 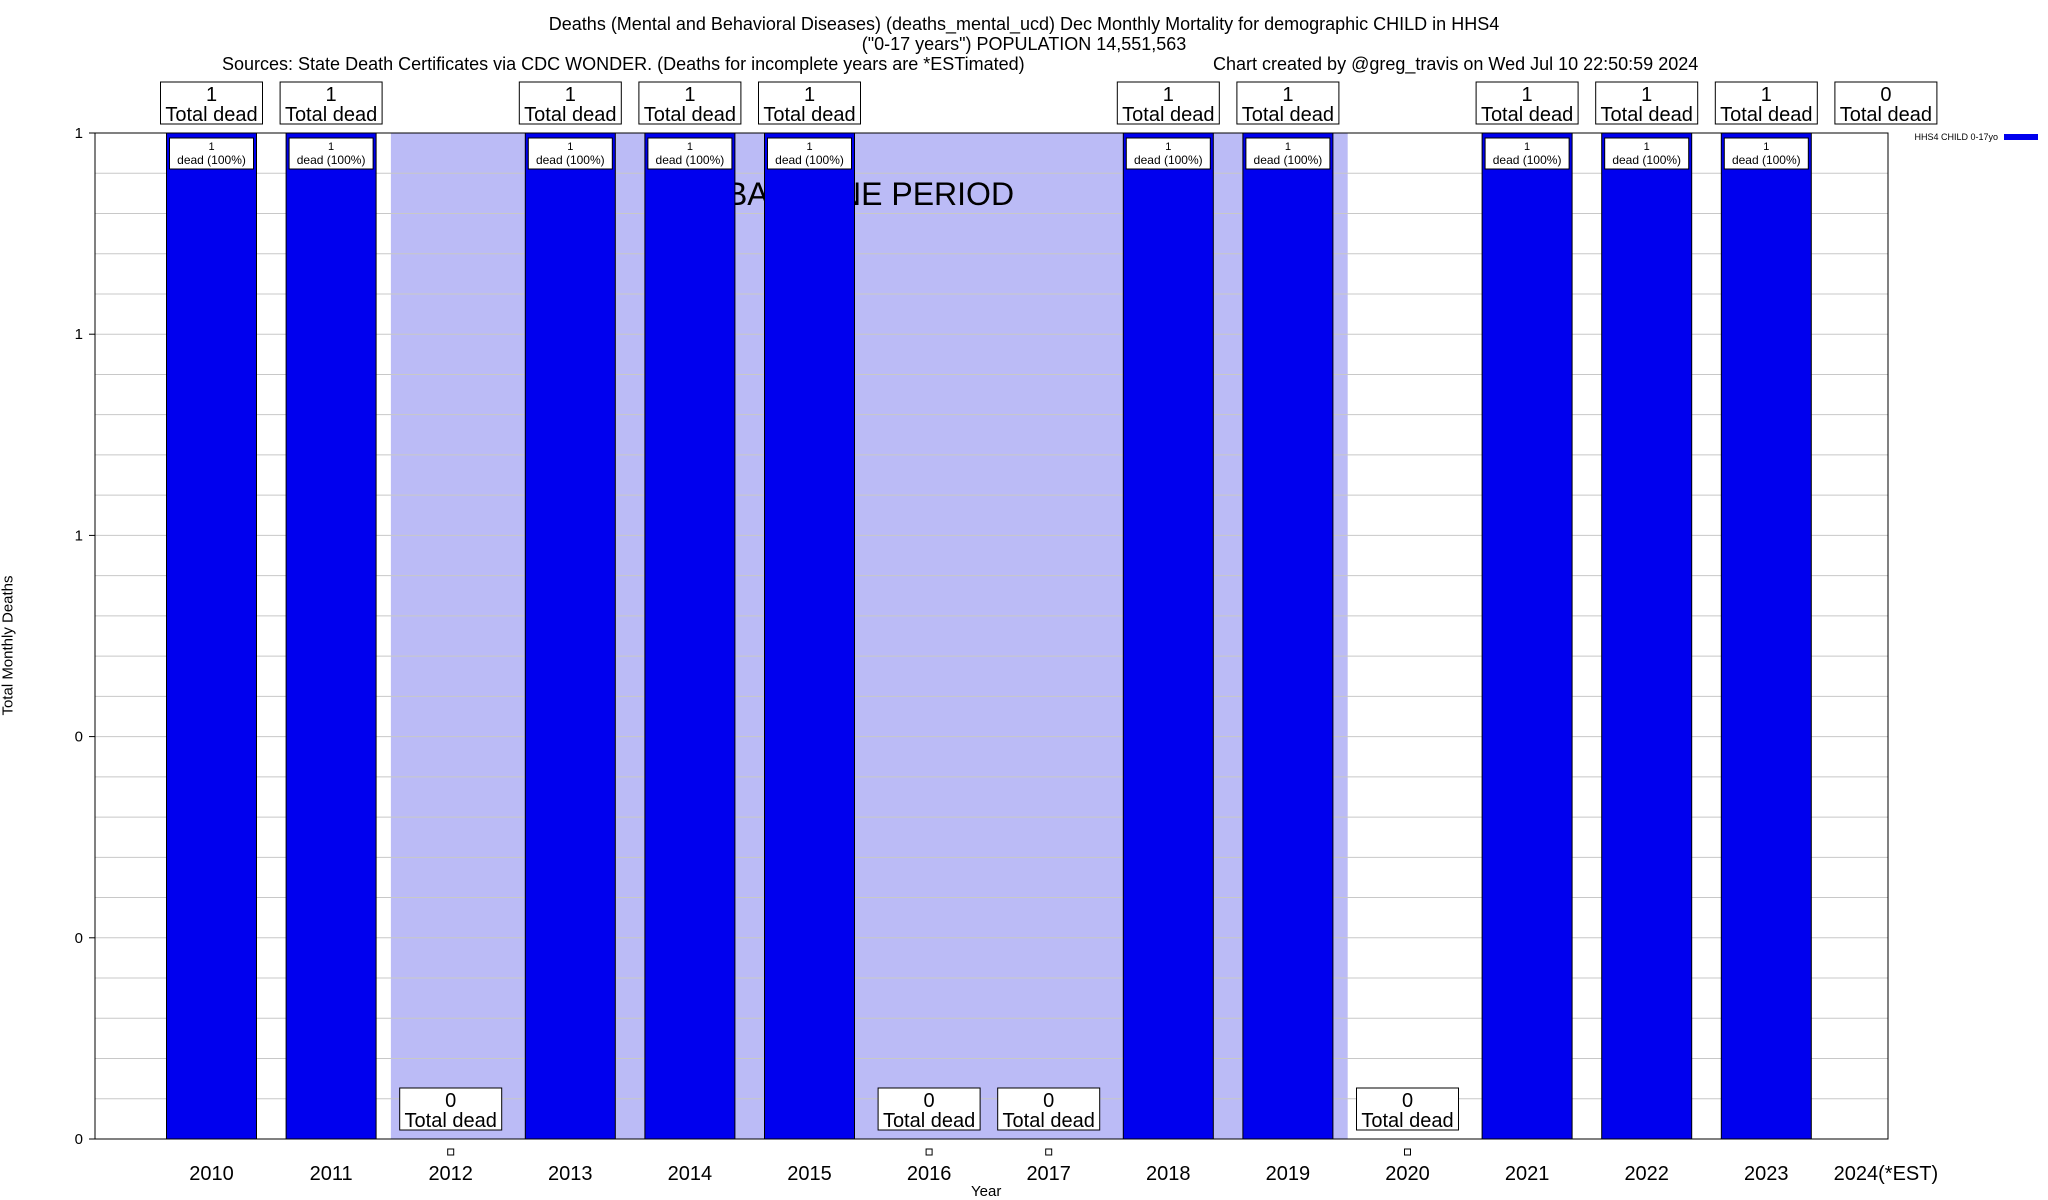 I want to click on x-tick-label: 2021, so click(x=1527, y=1174).